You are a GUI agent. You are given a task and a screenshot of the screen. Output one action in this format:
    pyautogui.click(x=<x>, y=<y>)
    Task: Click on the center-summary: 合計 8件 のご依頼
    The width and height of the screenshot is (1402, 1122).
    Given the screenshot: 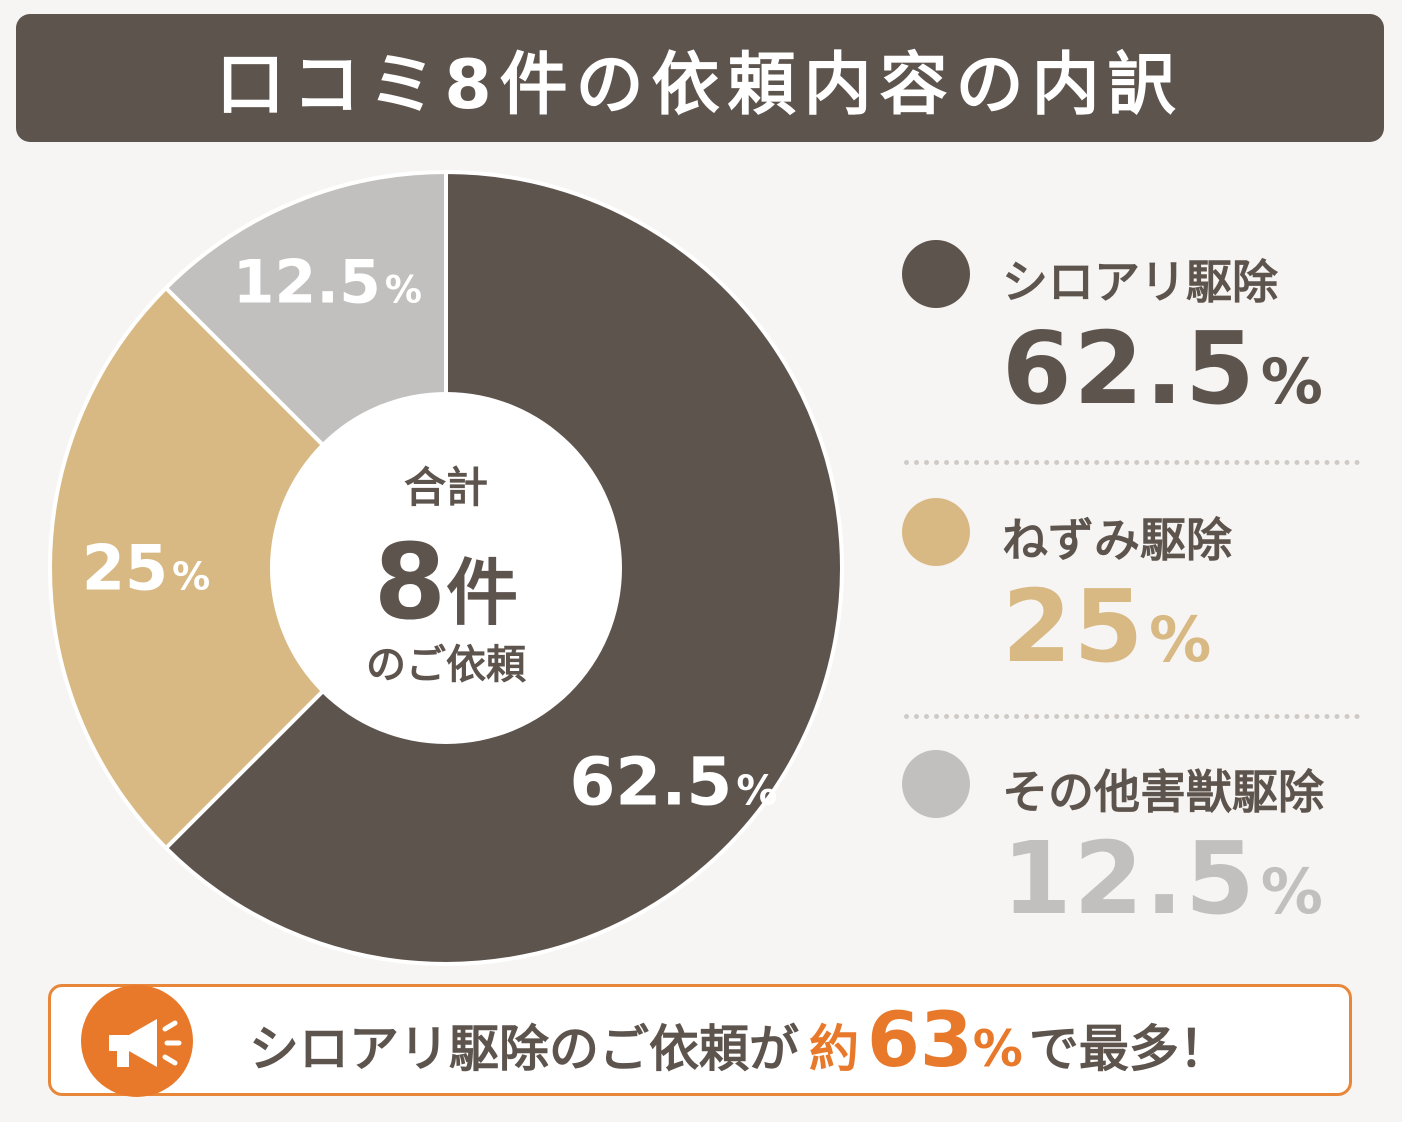 What is the action you would take?
    pyautogui.click(x=446, y=575)
    